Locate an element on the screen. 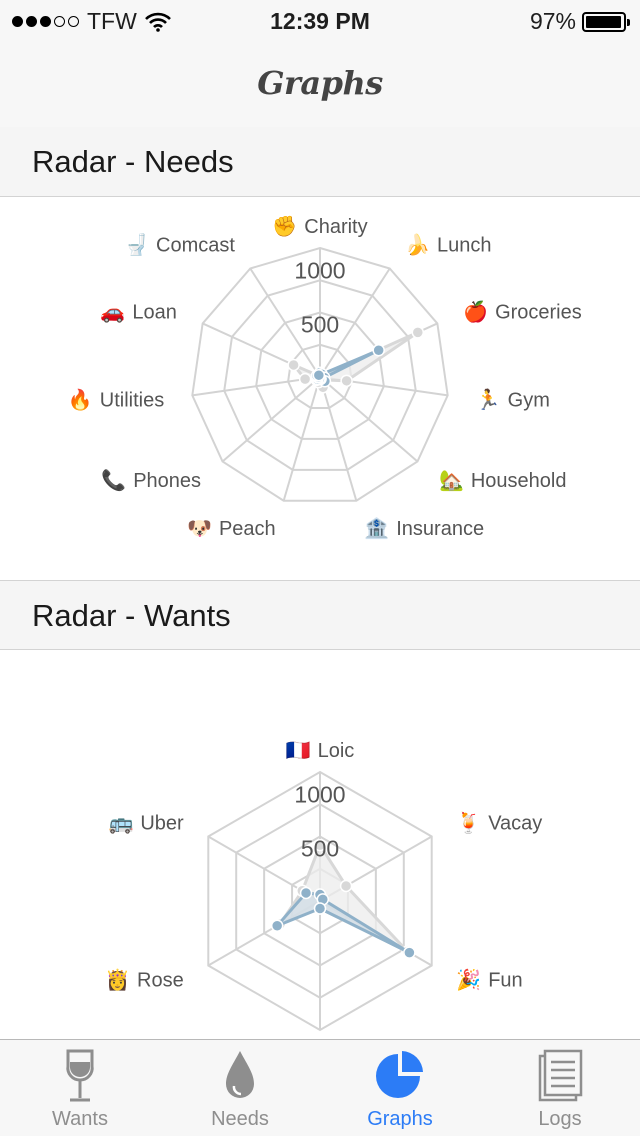 This screenshot has width=640, height=1136. axis-label: 🐶 Peach is located at coordinates (231, 529).